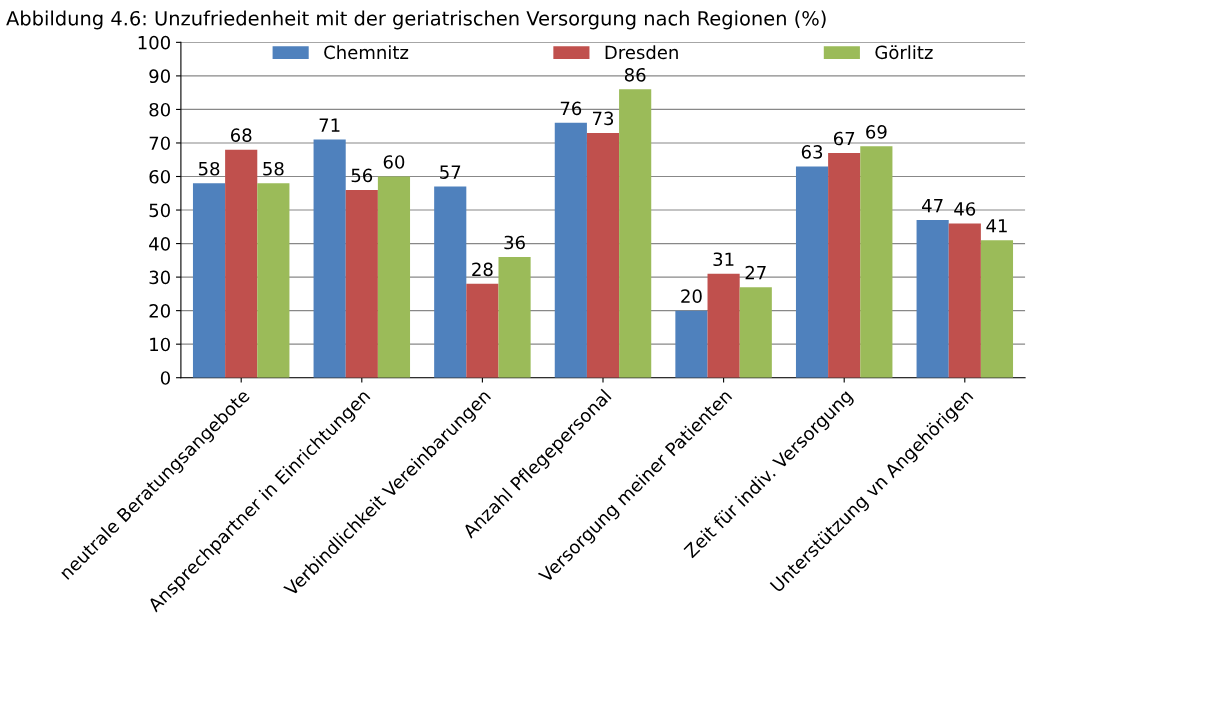  I want to click on data-label: 71, so click(329, 125).